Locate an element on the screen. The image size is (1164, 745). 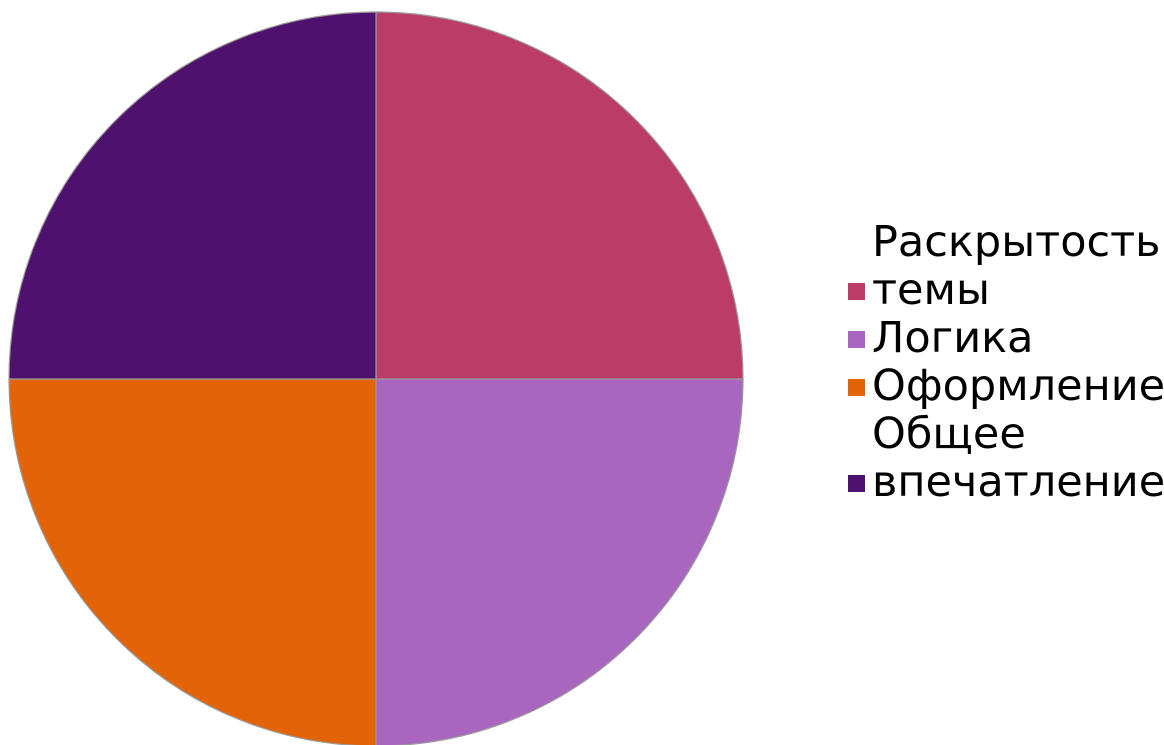
legend-swatch-raskrytost-temy is located at coordinates (856, 291).